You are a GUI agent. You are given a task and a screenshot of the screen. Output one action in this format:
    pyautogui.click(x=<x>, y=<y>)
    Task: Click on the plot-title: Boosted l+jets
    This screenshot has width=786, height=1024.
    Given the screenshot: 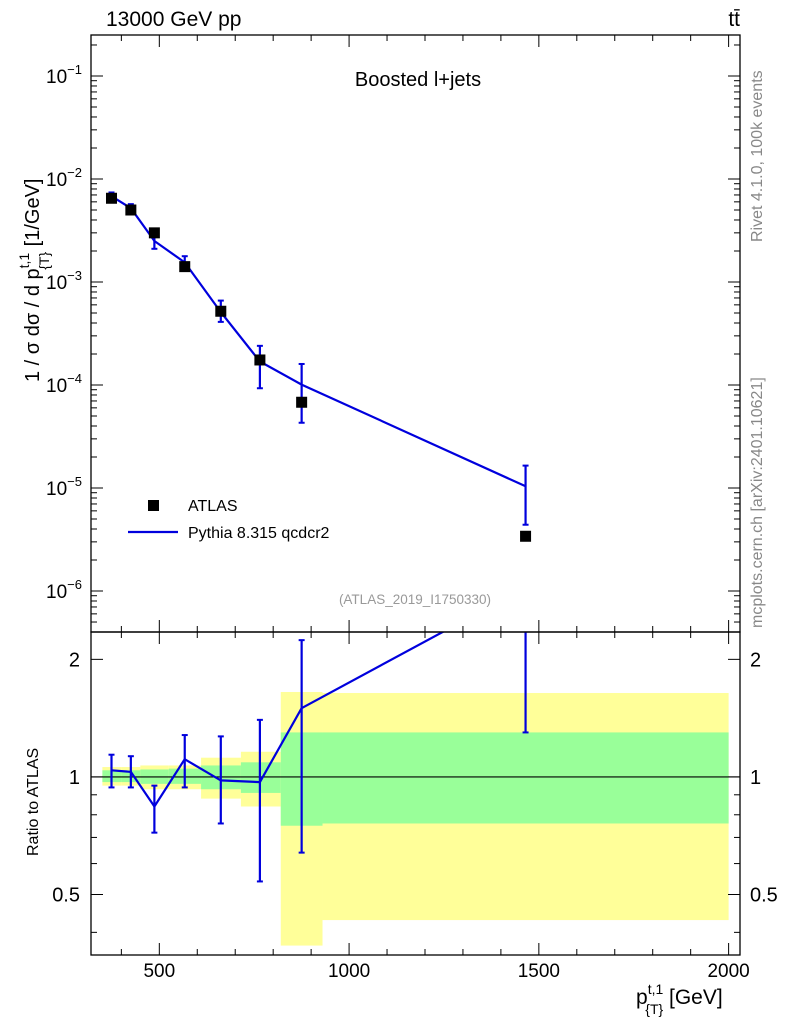 What is the action you would take?
    pyautogui.click(x=418, y=80)
    